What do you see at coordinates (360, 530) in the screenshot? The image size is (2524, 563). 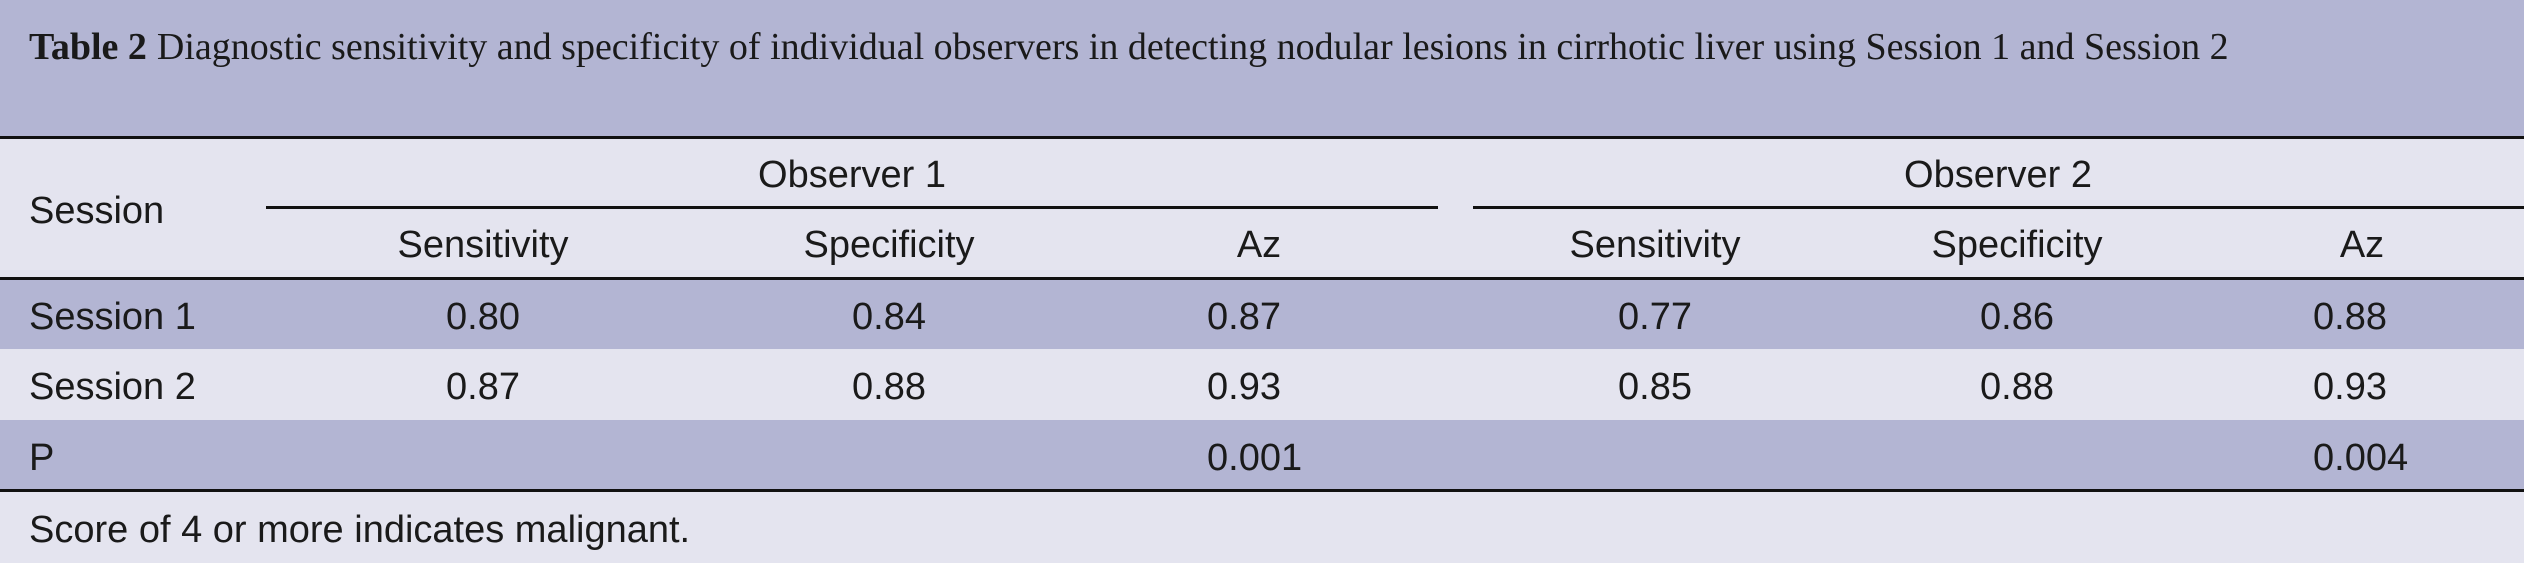 I see `footnote: Score of 4 or more indicates malignant.` at bounding box center [360, 530].